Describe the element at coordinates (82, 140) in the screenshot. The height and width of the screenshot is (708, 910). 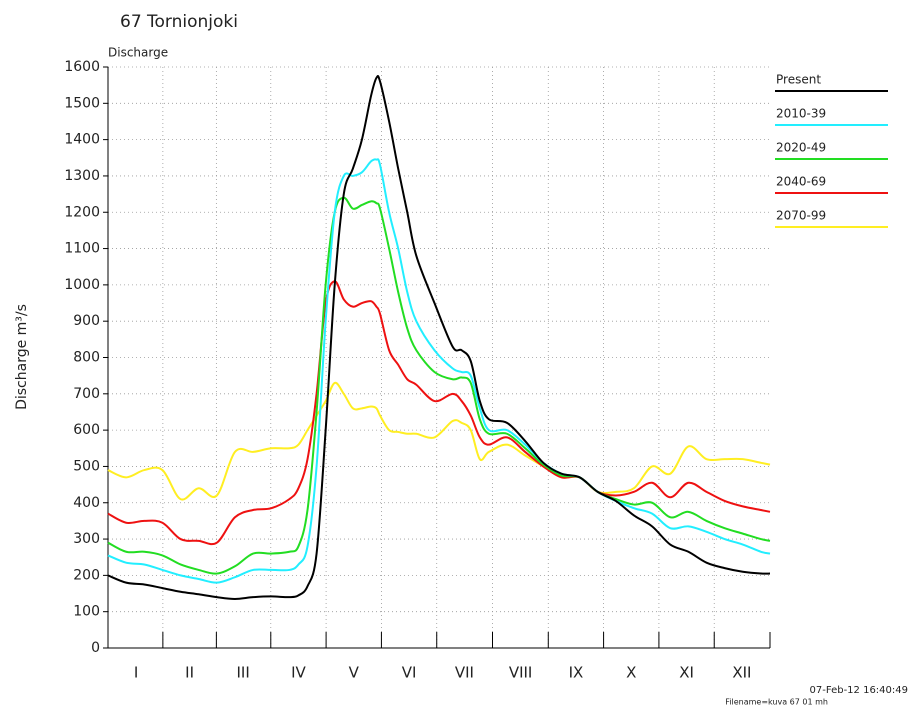
I see `y-tick-label: 1400` at that location.